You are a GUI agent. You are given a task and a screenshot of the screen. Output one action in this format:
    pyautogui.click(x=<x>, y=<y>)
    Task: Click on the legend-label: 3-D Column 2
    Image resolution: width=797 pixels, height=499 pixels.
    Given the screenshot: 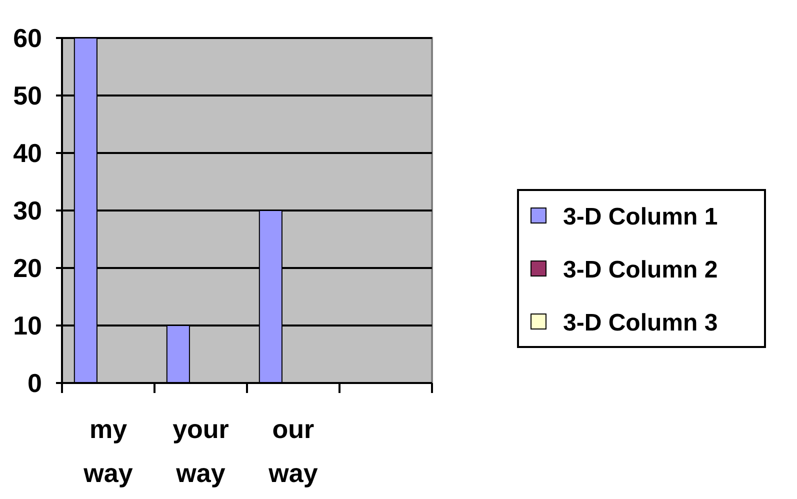 What is the action you would take?
    pyautogui.click(x=640, y=270)
    